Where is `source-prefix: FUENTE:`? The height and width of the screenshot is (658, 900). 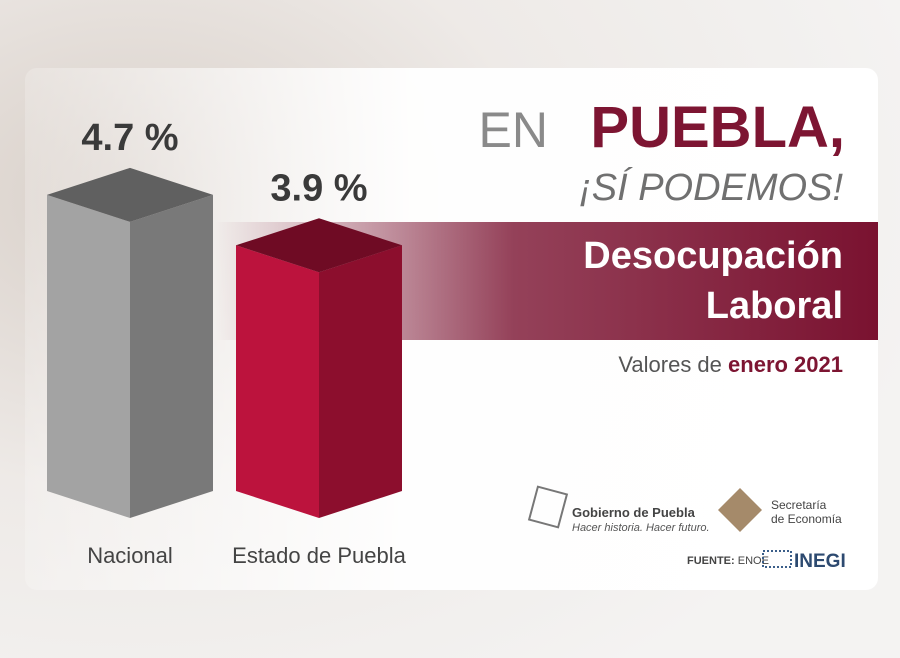
source-prefix: FUENTE: is located at coordinates (711, 561).